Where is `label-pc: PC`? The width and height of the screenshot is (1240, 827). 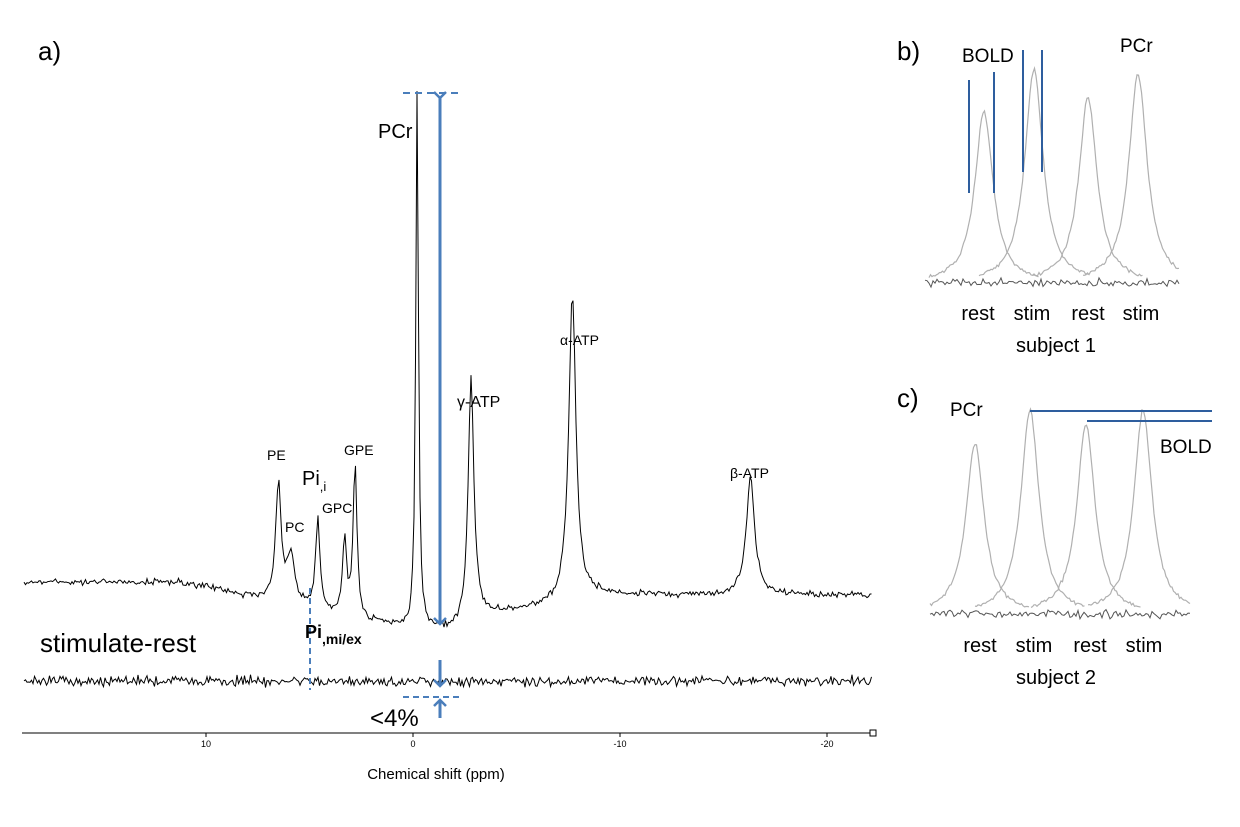 label-pc: PC is located at coordinates (294, 527).